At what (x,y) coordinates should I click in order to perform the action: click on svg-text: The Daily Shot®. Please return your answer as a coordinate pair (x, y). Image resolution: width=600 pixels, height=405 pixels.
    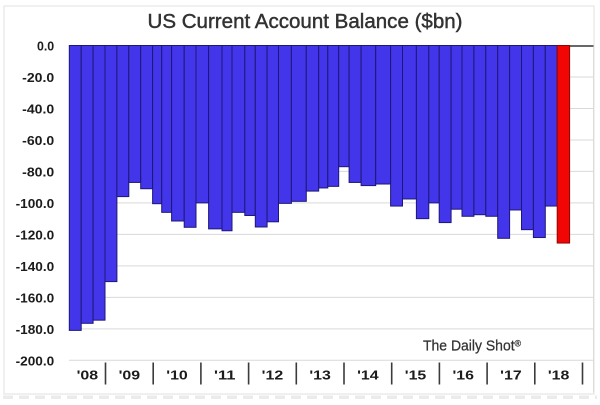
    Looking at the image, I should click on (472, 347).